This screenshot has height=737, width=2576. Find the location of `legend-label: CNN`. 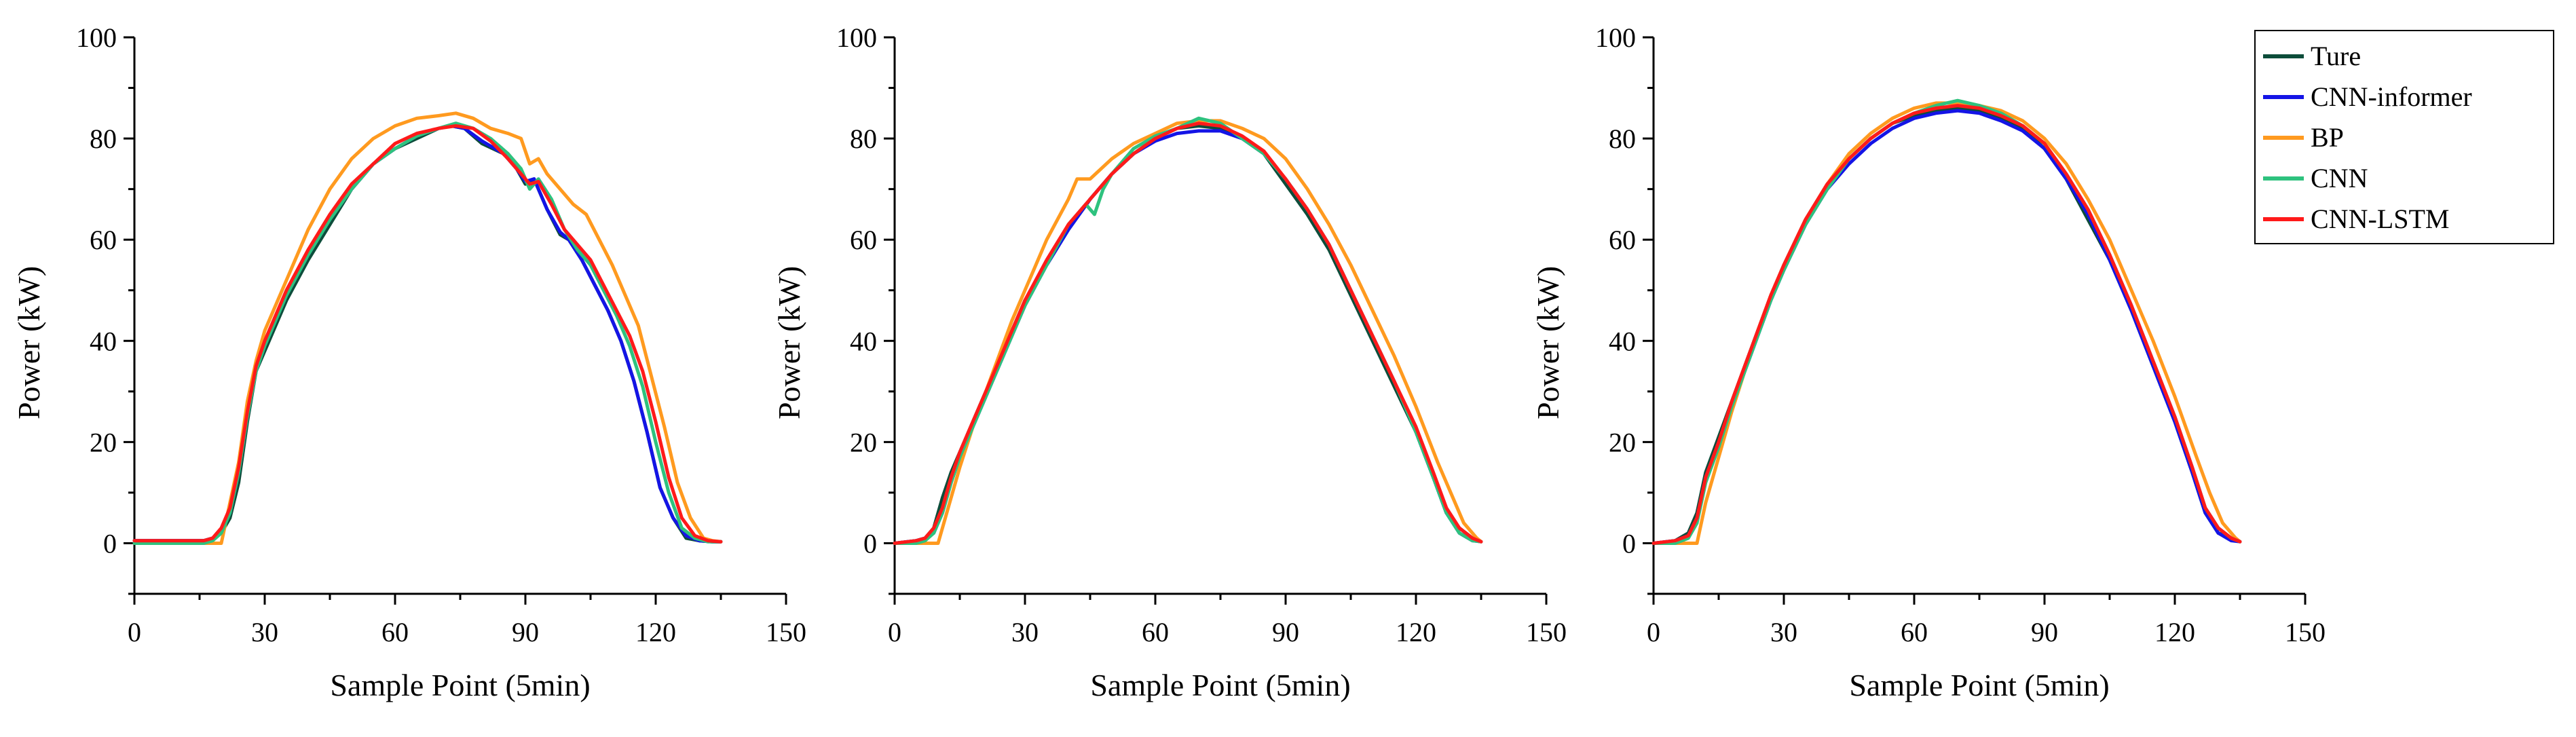

legend-label: CNN is located at coordinates (2340, 178).